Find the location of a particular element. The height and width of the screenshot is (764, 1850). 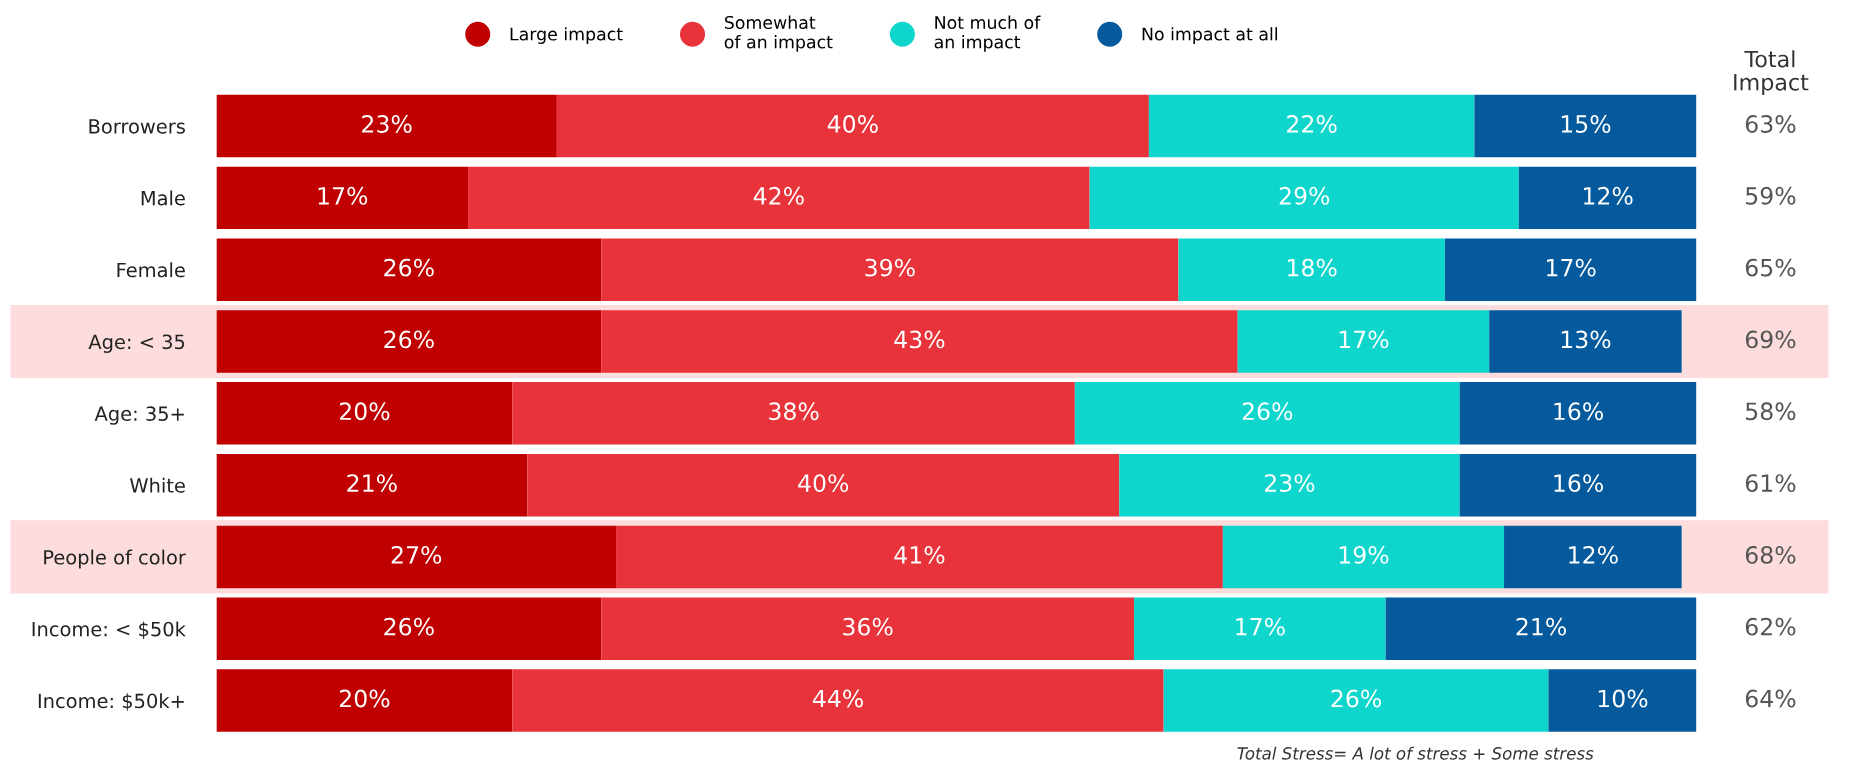

data-label: 13% is located at coordinates (1586, 339).